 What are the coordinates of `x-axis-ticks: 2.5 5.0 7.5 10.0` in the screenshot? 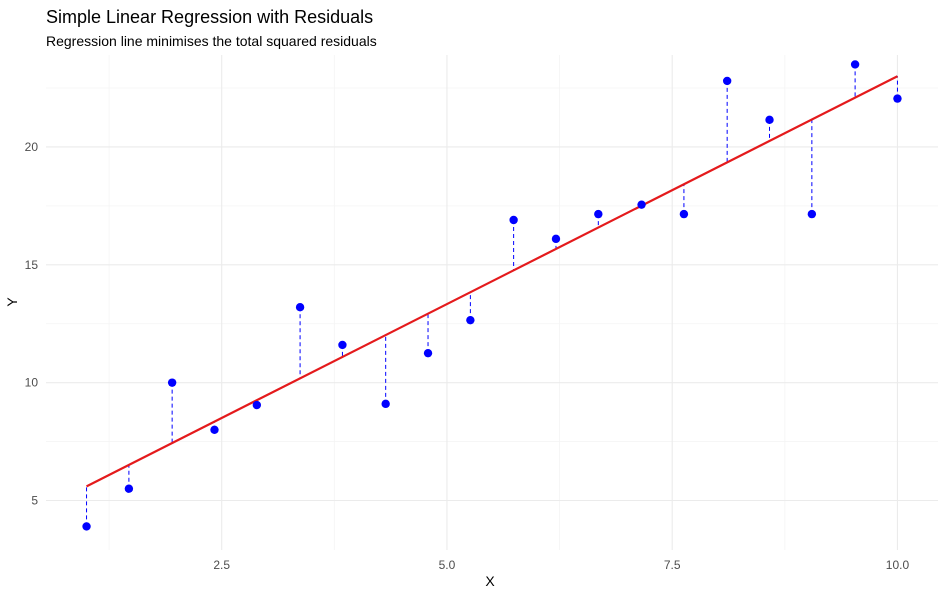 It's located at (561, 565).